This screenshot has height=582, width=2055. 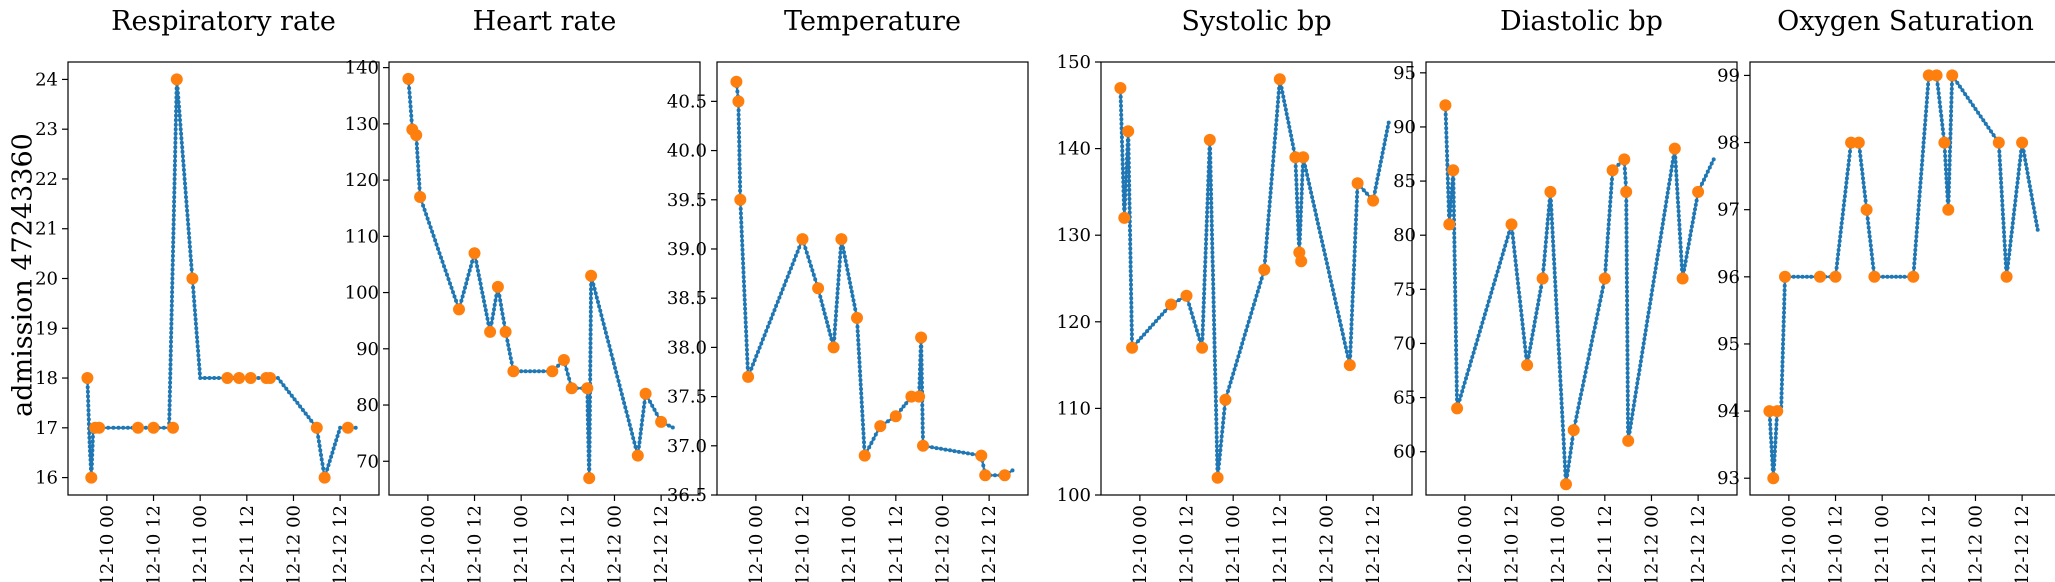 What do you see at coordinates (1728, 411) in the screenshot?
I see `y-tick-label: 94` at bounding box center [1728, 411].